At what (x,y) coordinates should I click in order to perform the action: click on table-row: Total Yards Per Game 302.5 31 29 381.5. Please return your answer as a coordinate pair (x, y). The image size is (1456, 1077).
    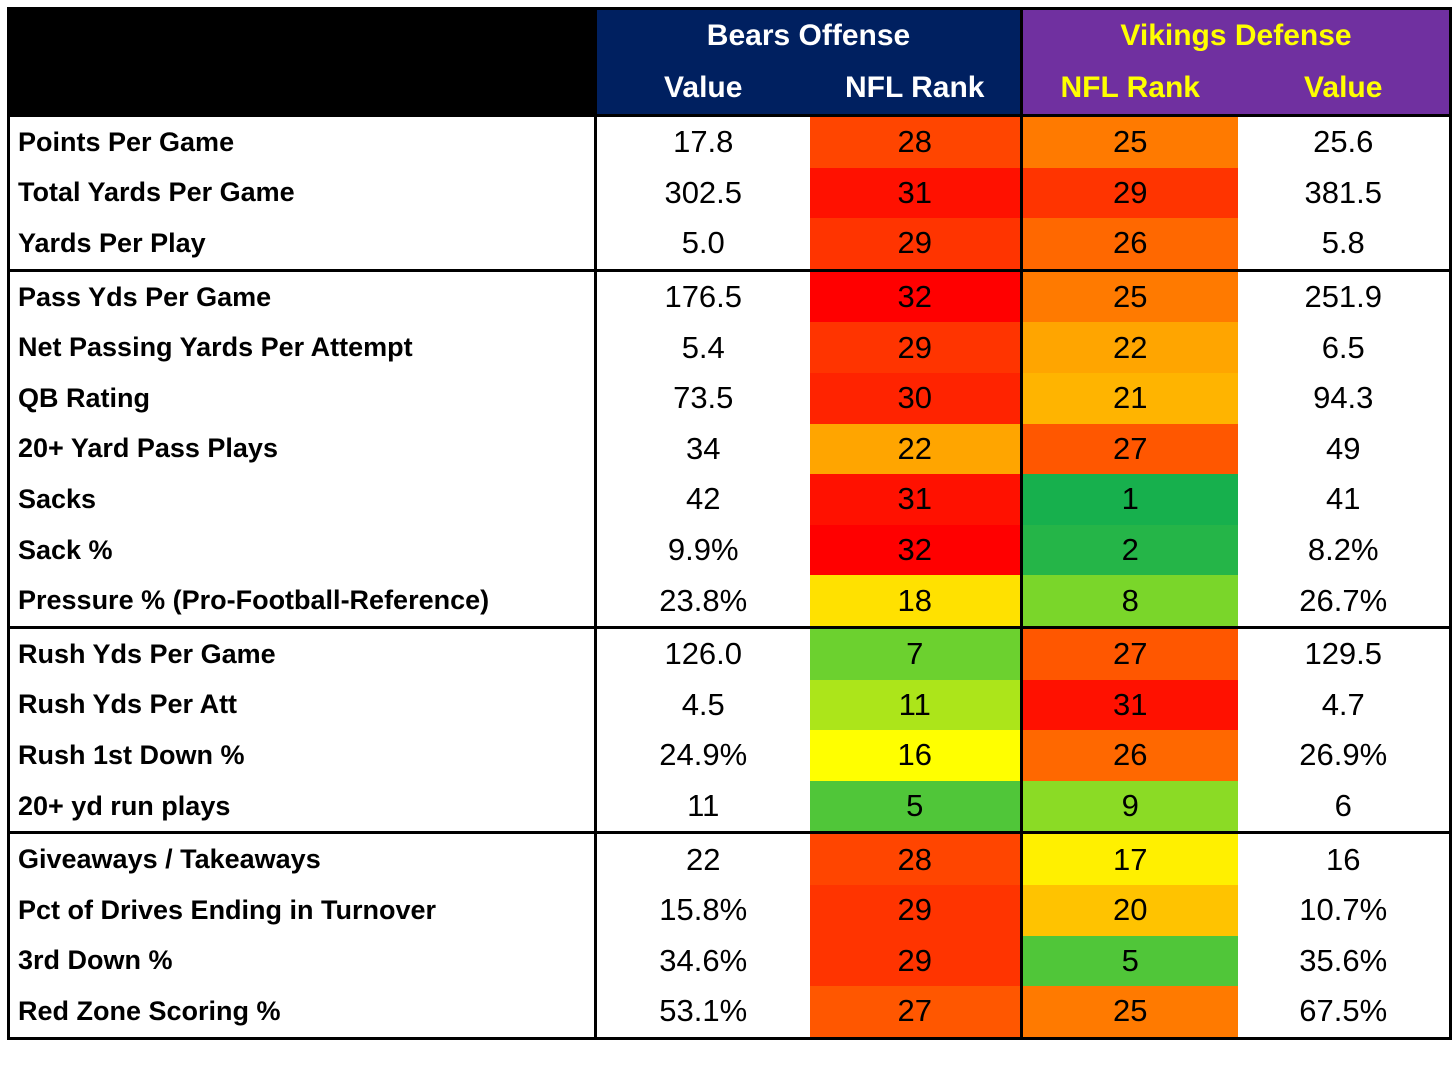
    Looking at the image, I should click on (729, 193).